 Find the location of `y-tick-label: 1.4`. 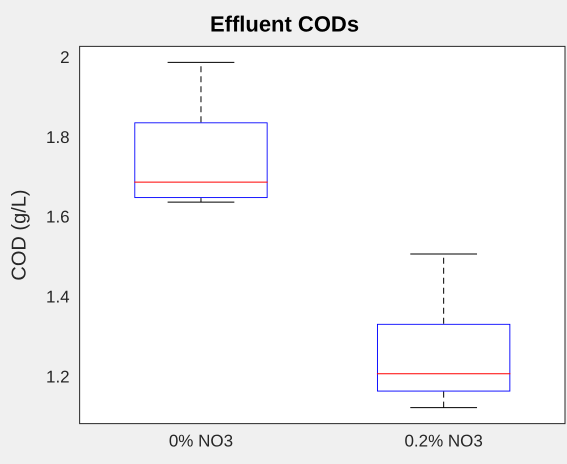

y-tick-label: 1.4 is located at coordinates (58, 297).